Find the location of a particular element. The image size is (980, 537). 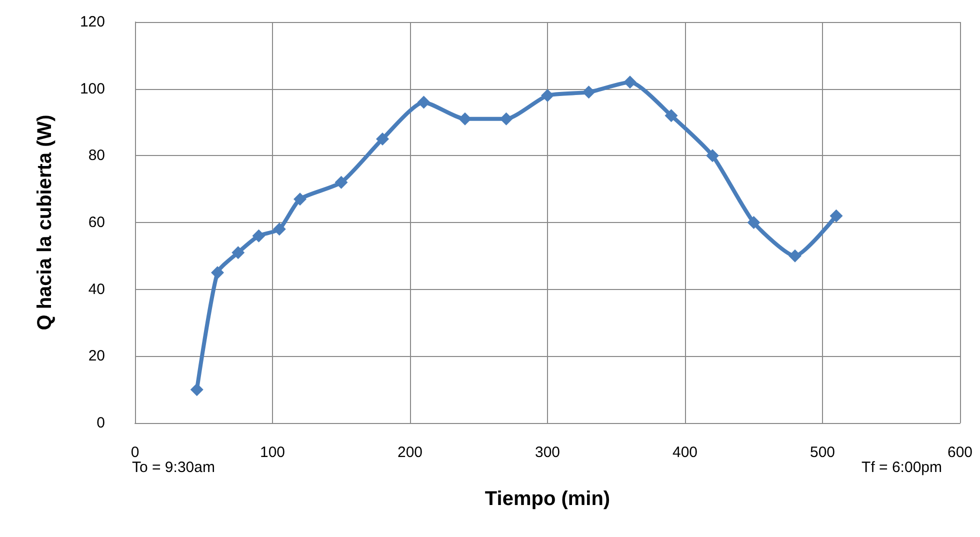

text: Tf = 6:00pm is located at coordinates (902, 467).